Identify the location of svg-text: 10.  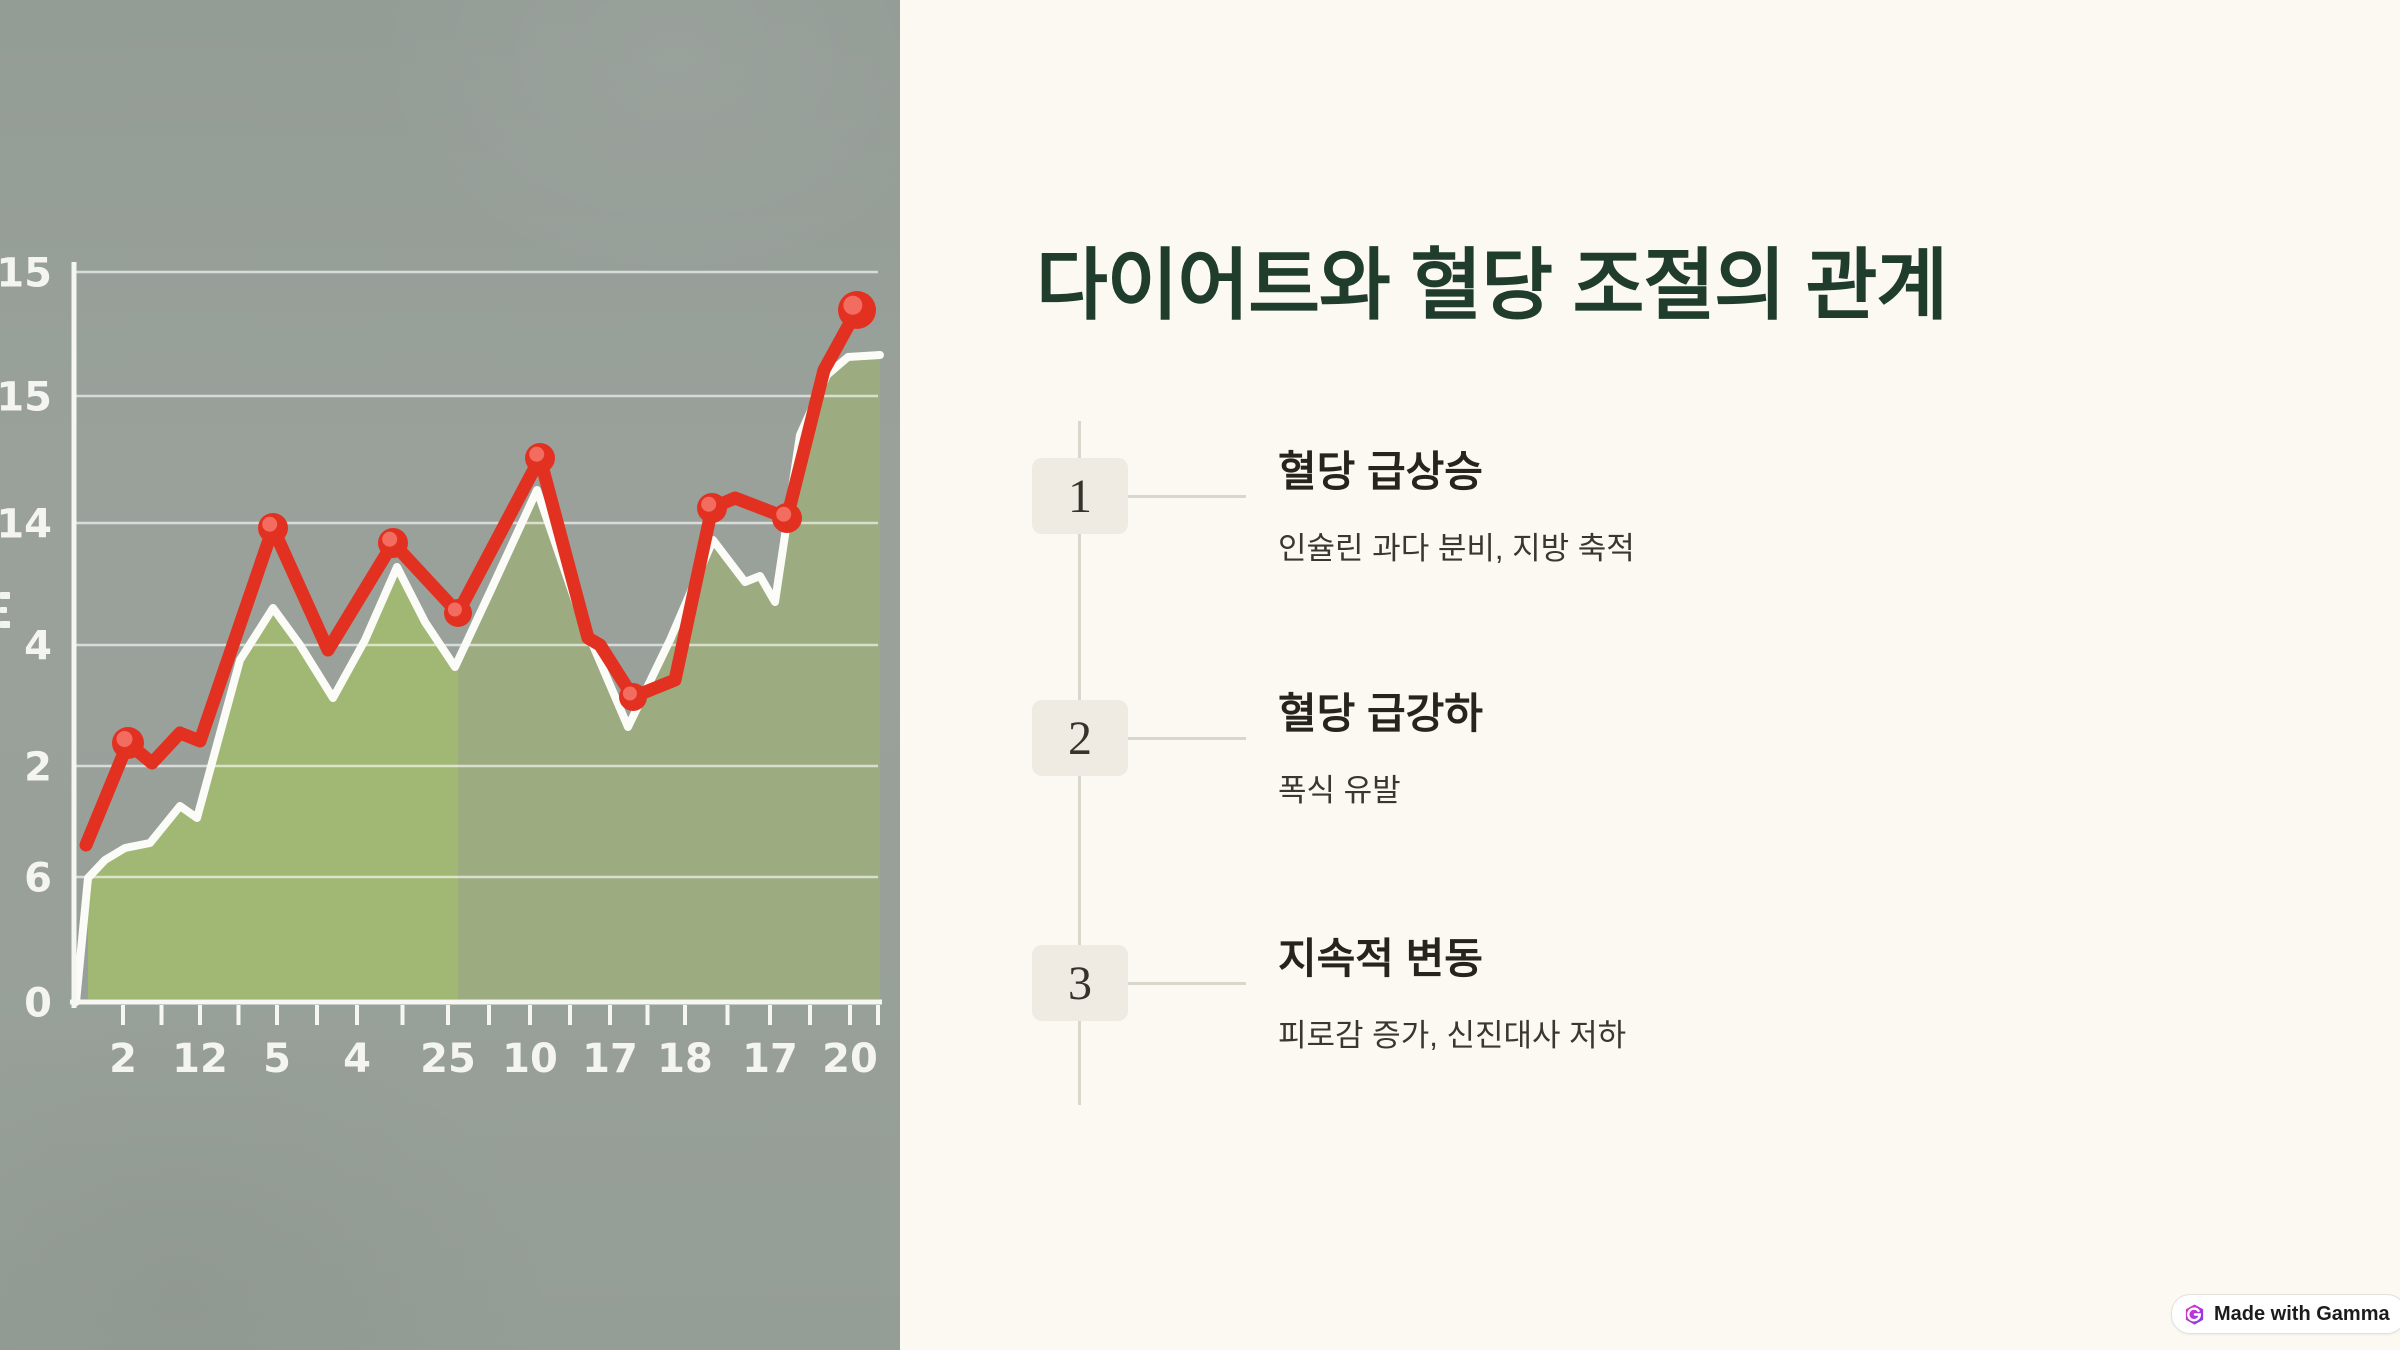
(530, 1059).